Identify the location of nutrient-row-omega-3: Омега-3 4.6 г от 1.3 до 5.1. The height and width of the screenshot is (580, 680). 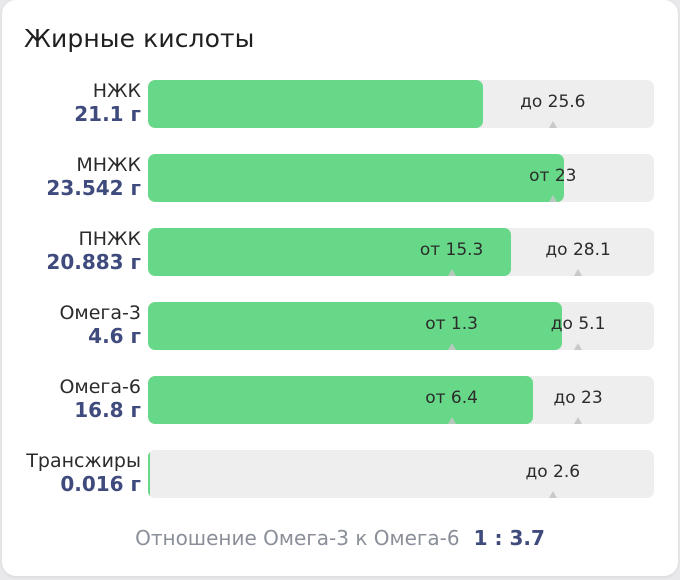
(340, 326).